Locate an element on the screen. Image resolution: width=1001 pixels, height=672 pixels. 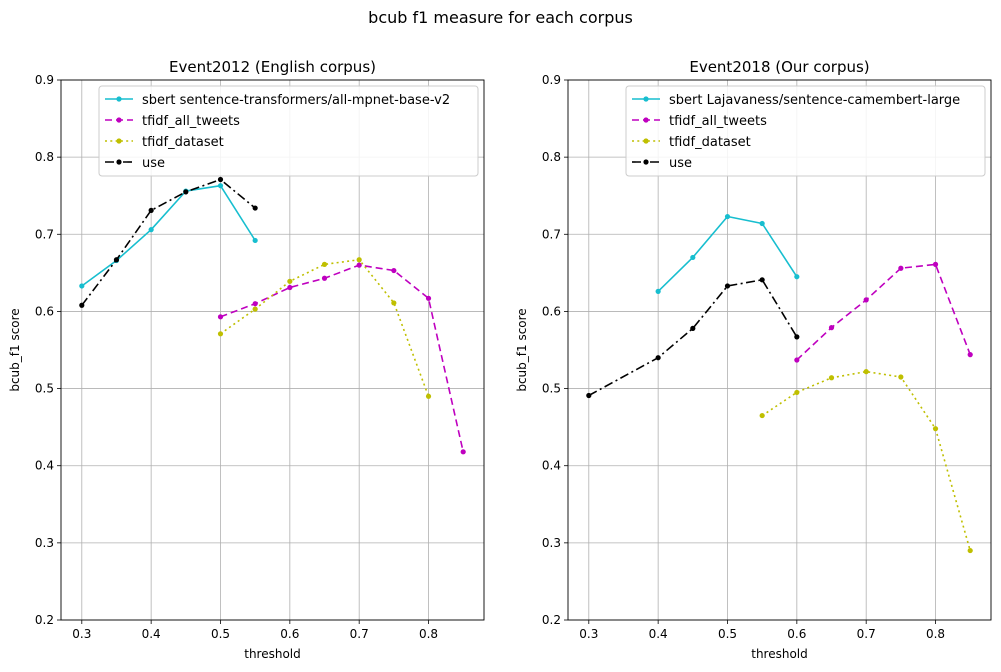
series-line-sbert is located at coordinates (168, 235).